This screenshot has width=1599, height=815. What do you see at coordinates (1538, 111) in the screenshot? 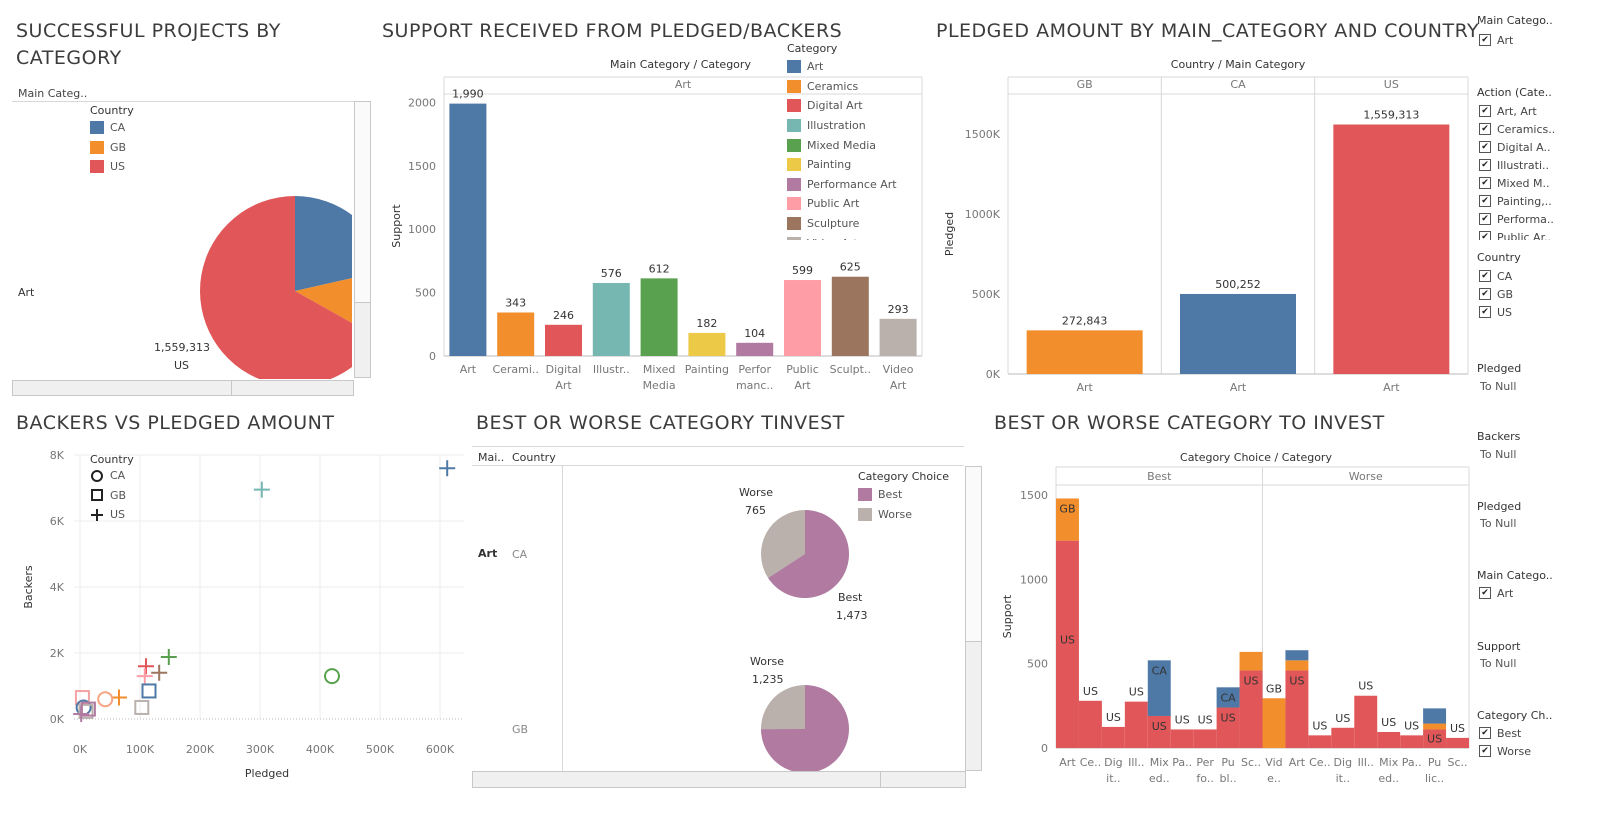
I see `filter-action-item: ✔ Art, Art` at bounding box center [1538, 111].